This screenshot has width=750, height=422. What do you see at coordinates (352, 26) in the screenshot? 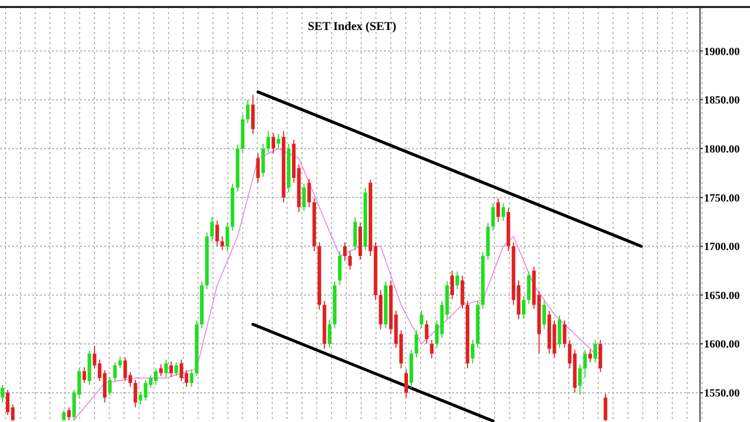
I see `text: SET Index (SET)` at bounding box center [352, 26].